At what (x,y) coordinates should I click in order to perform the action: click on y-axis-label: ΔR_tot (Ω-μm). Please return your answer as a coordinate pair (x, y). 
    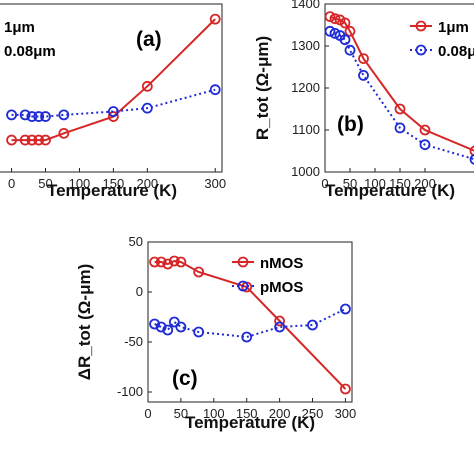
    Looking at the image, I should click on (84, 322).